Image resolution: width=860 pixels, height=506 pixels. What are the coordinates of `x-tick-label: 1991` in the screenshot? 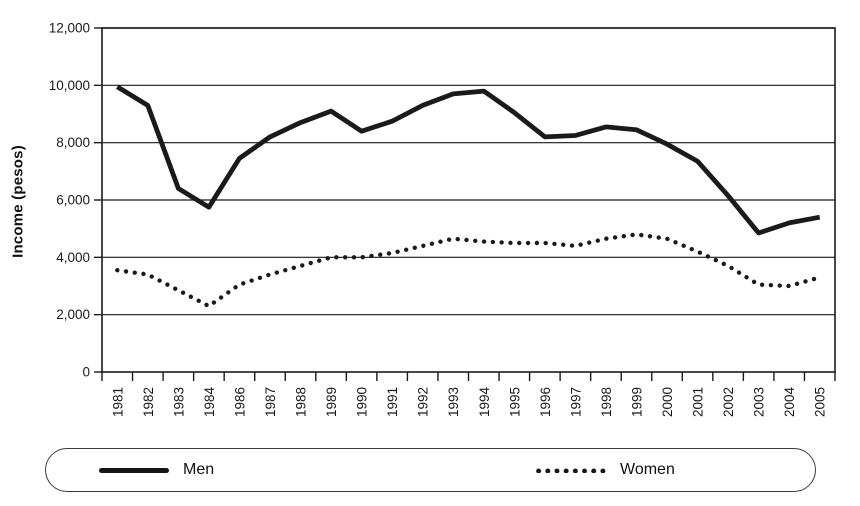 It's located at (392, 402).